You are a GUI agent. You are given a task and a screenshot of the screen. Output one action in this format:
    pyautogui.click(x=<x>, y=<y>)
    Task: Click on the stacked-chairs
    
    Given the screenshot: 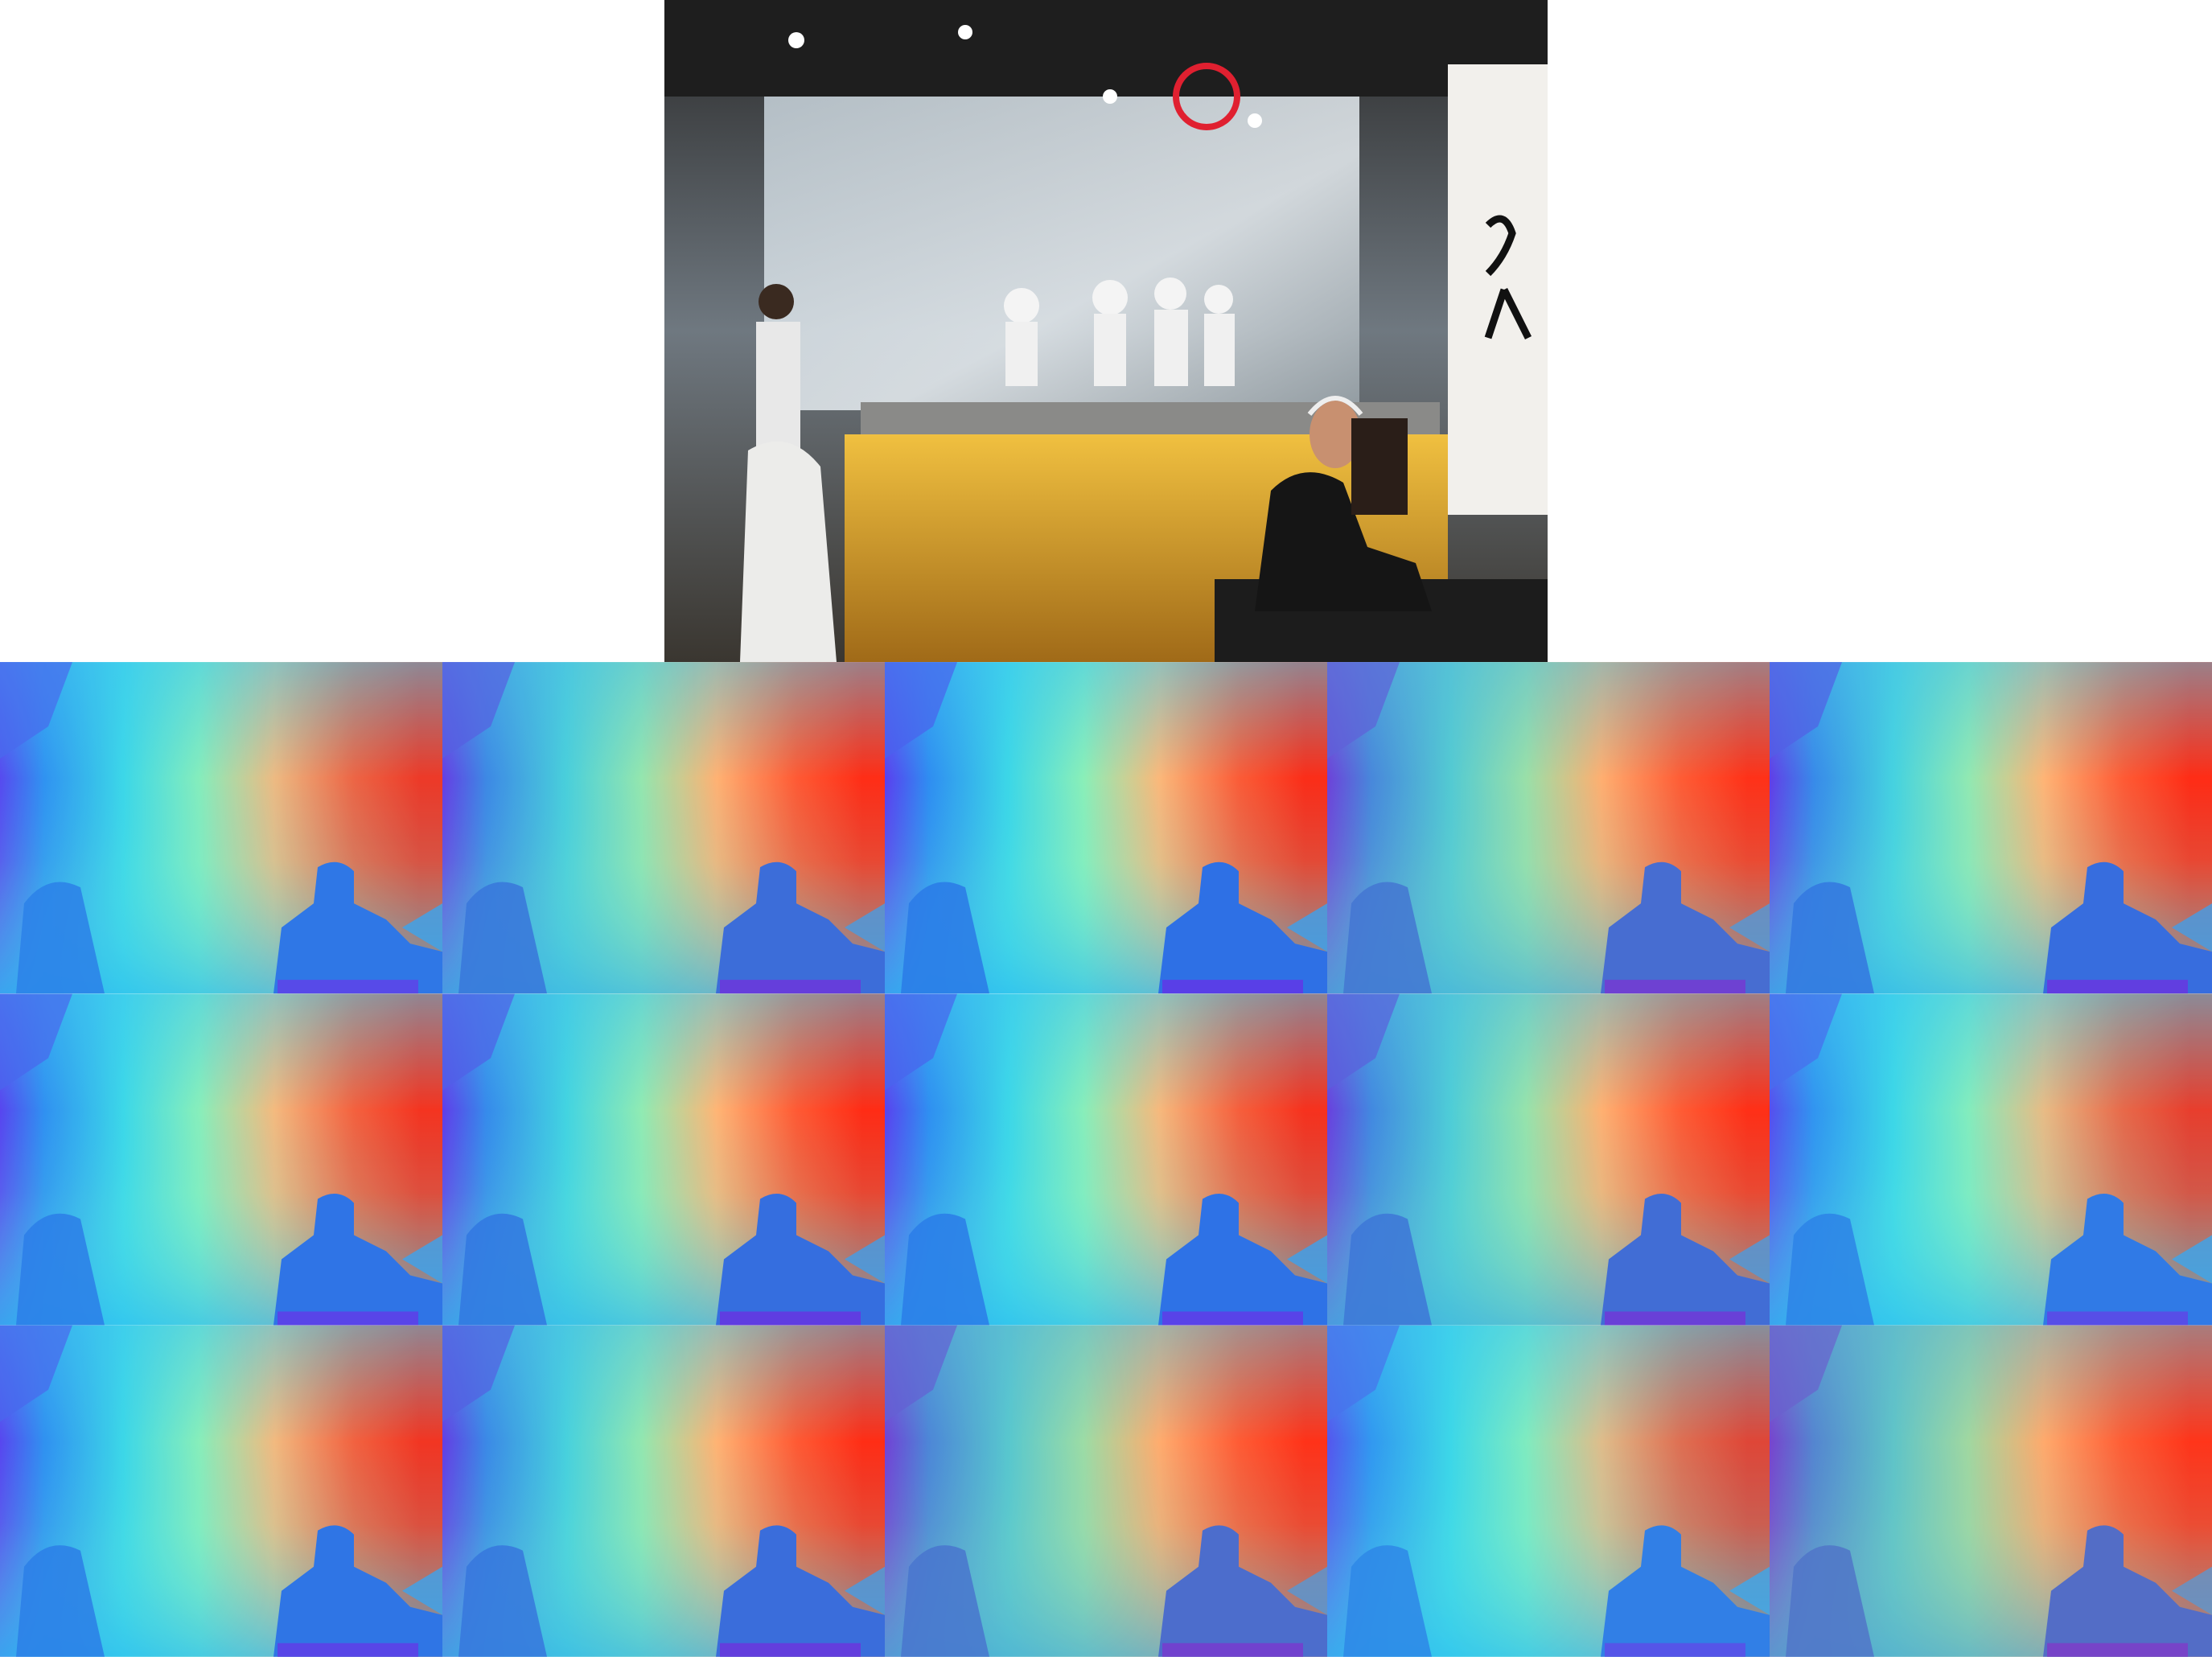 What is the action you would take?
    pyautogui.click(x=788, y=551)
    